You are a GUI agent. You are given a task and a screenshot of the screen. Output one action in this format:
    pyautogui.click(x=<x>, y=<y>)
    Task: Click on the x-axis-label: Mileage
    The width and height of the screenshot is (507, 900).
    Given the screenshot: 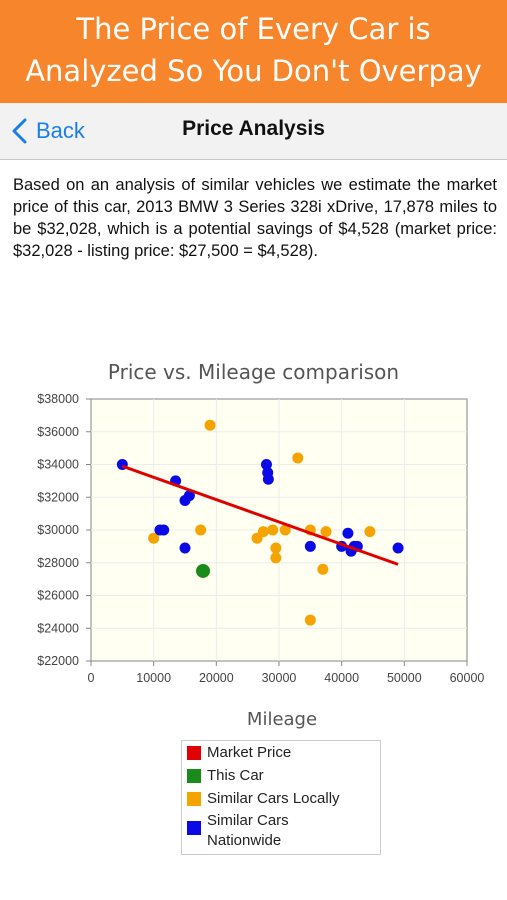 What is the action you would take?
    pyautogui.click(x=282, y=719)
    